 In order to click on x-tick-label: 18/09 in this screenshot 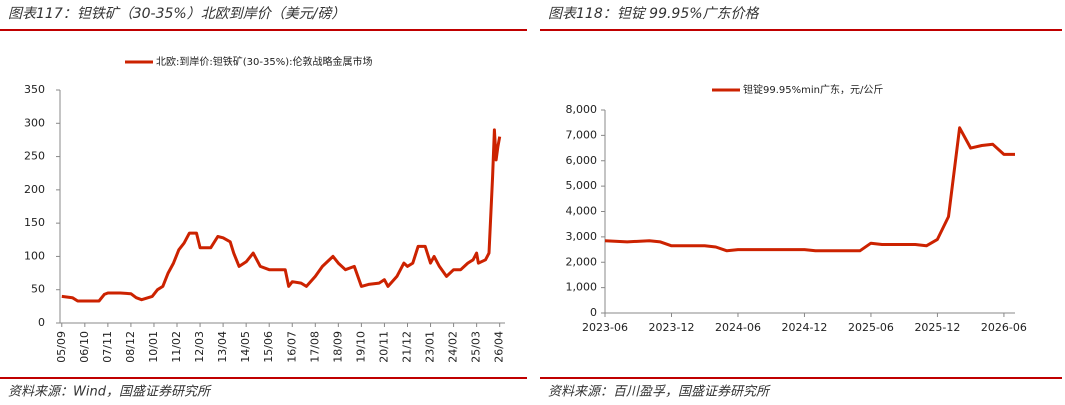, I will do `click(337, 347)`.